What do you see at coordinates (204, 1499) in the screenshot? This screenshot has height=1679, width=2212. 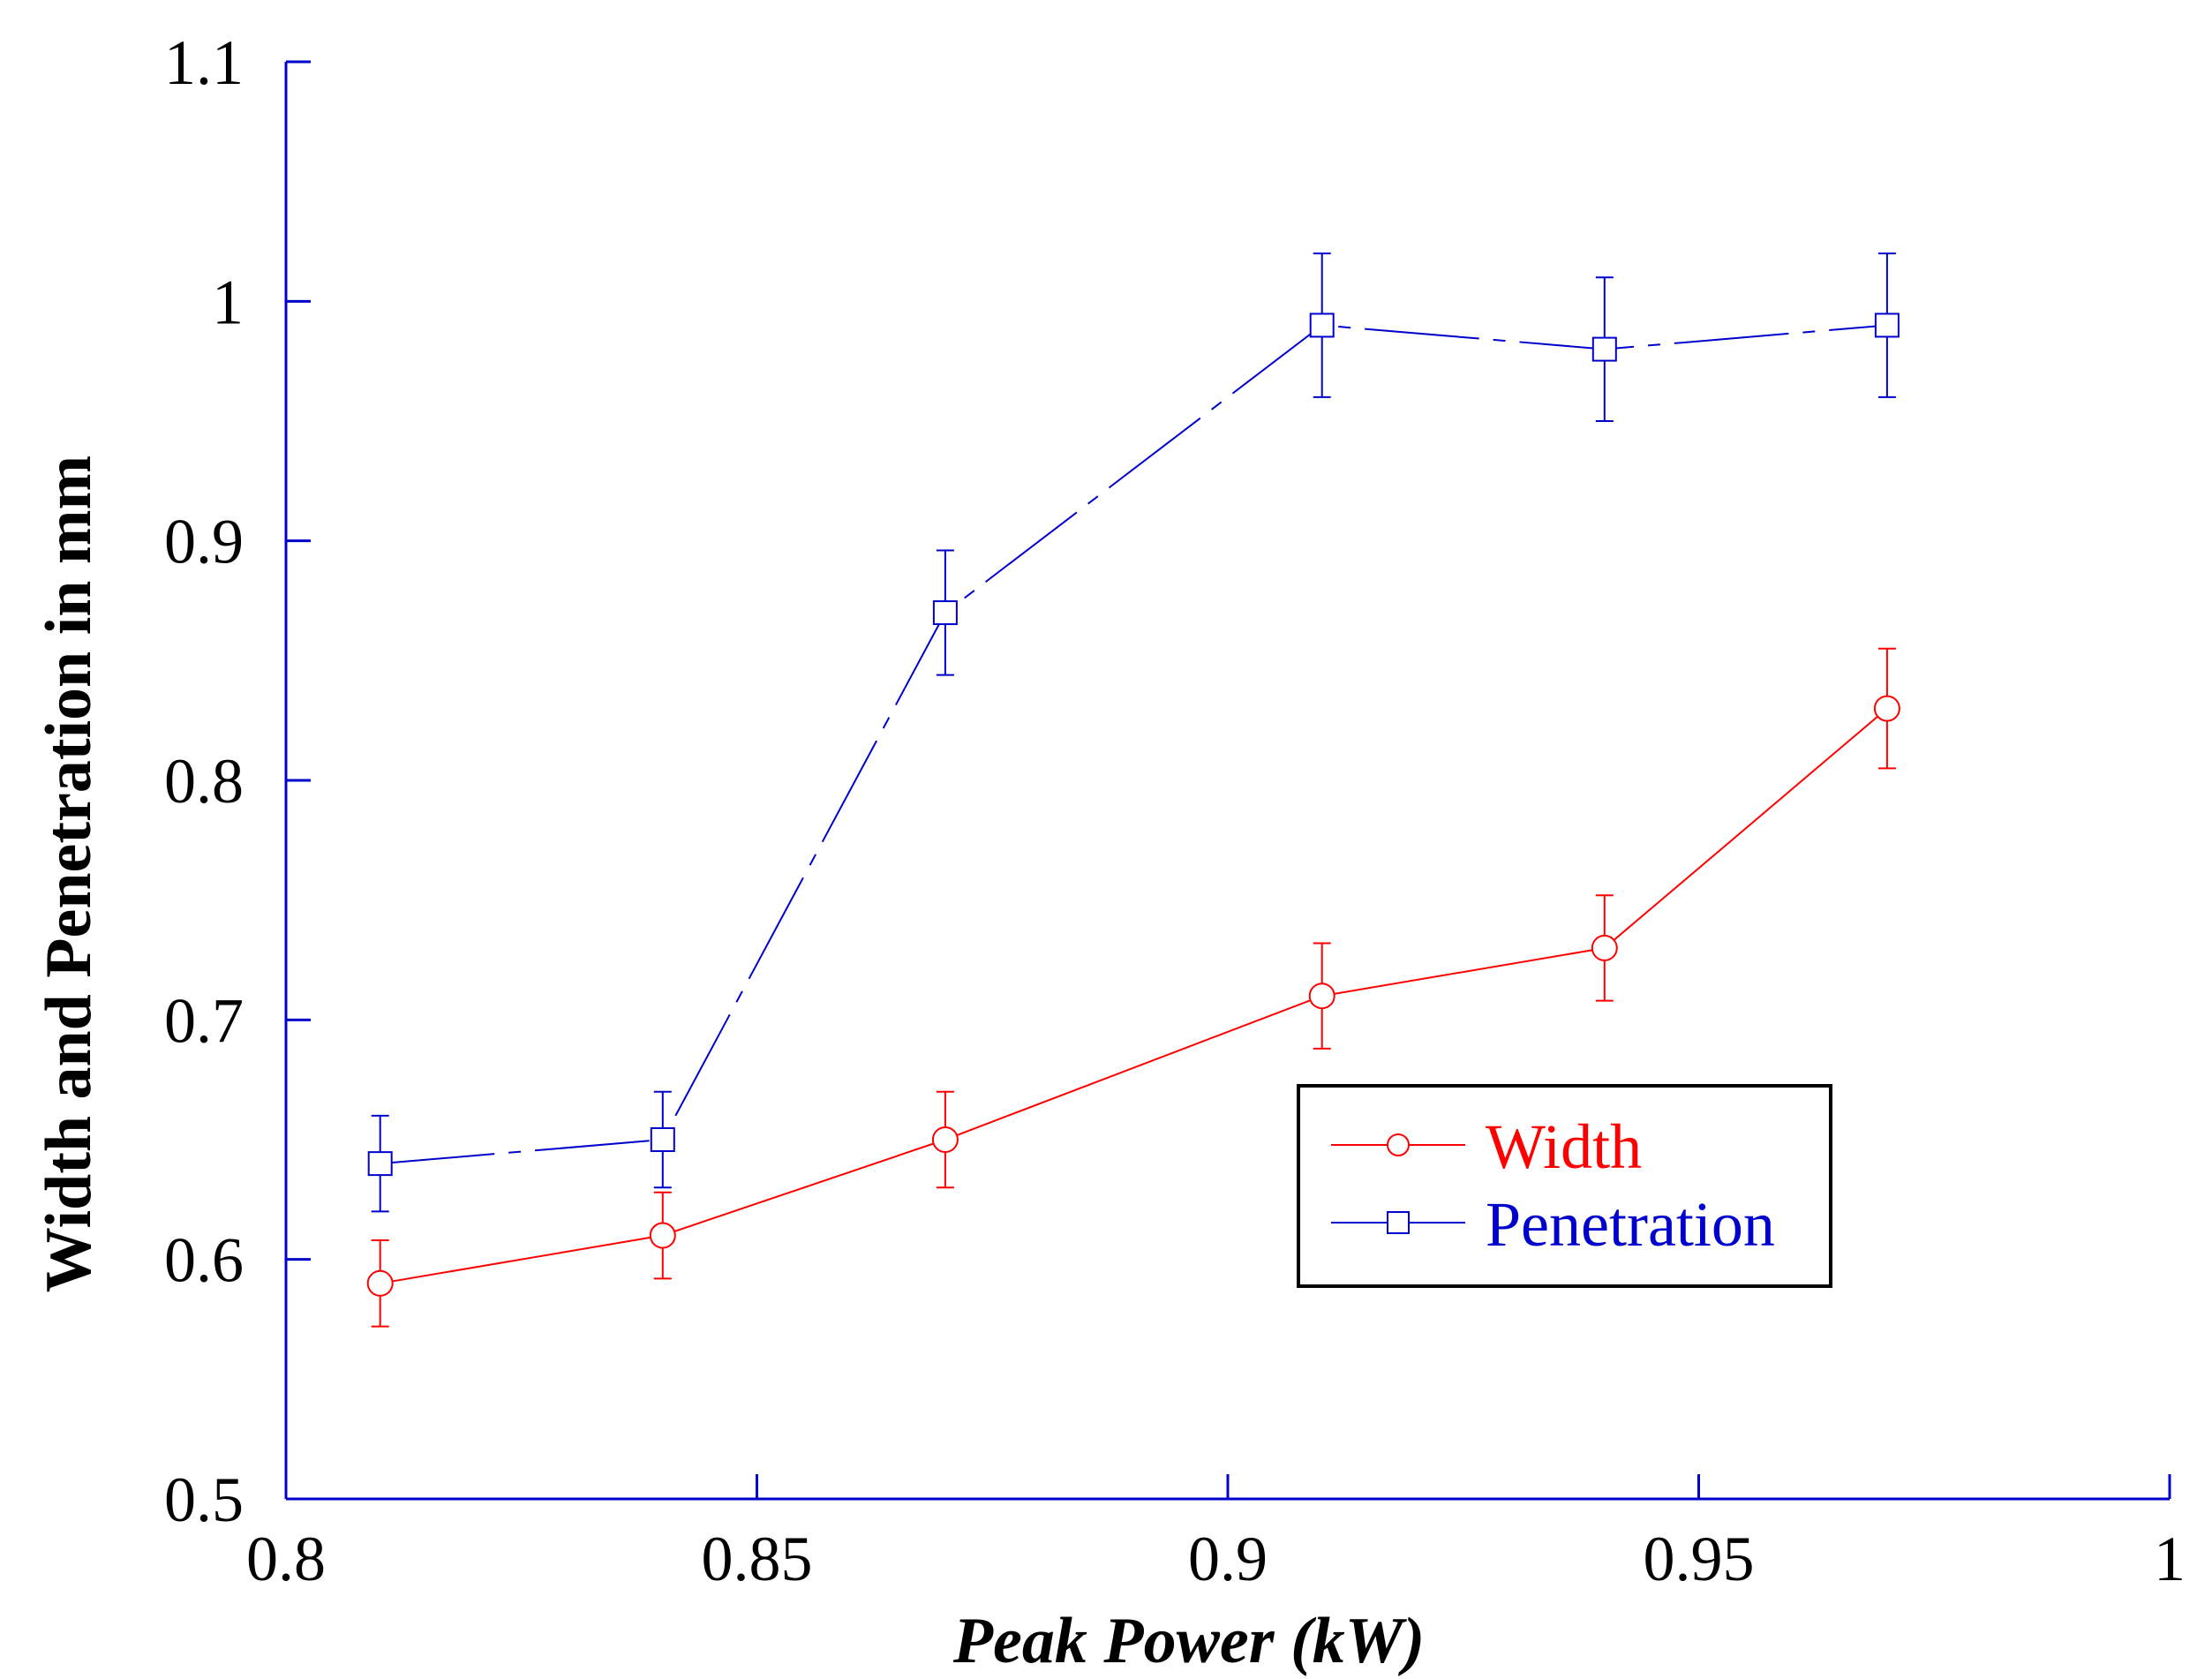 I see `y-tick-label: 0.5` at bounding box center [204, 1499].